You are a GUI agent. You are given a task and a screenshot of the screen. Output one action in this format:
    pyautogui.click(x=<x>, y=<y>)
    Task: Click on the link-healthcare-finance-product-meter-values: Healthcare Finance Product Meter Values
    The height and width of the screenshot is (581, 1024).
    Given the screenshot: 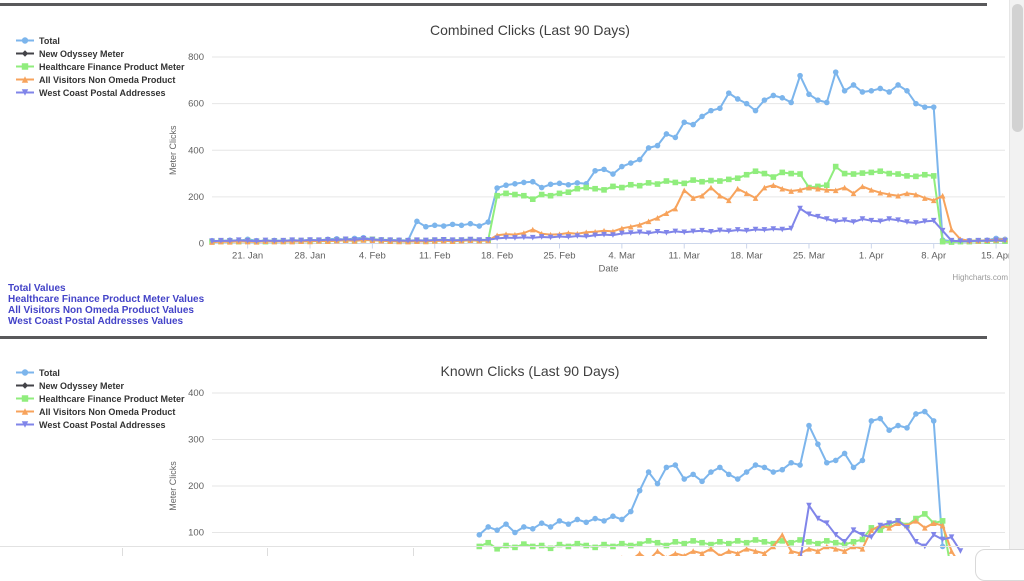 What is the action you would take?
    pyautogui.click(x=106, y=299)
    